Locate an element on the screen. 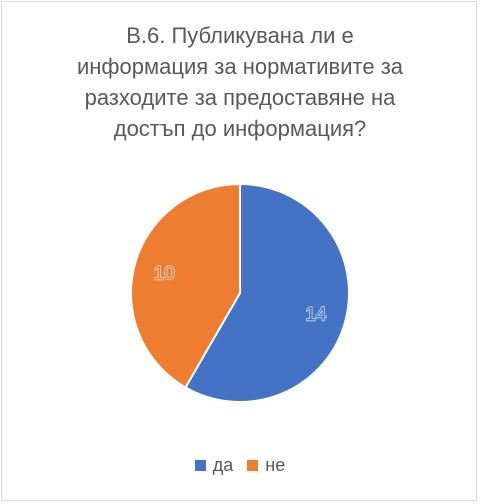 The height and width of the screenshot is (504, 480). legend-item-1: да is located at coordinates (214, 465).